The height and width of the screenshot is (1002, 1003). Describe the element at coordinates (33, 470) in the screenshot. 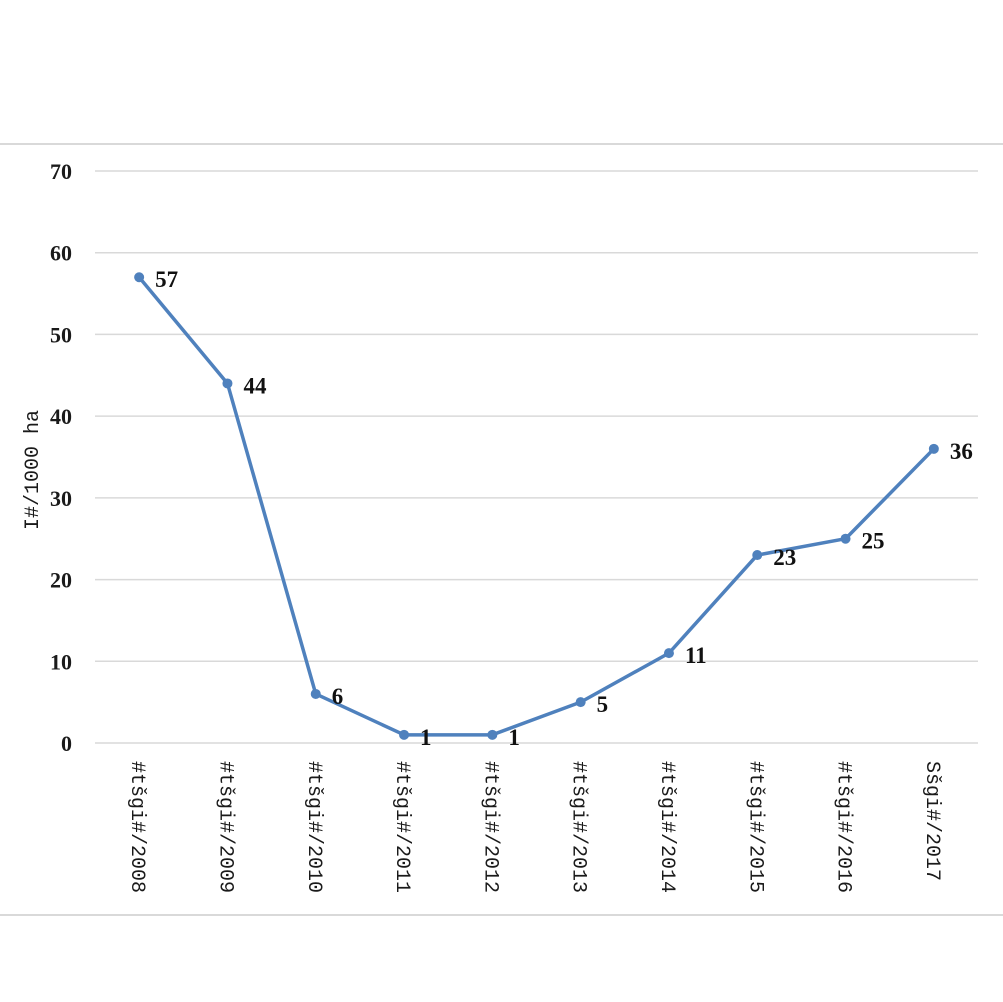

I see `y-axis-label: I#/1000 ha` at that location.